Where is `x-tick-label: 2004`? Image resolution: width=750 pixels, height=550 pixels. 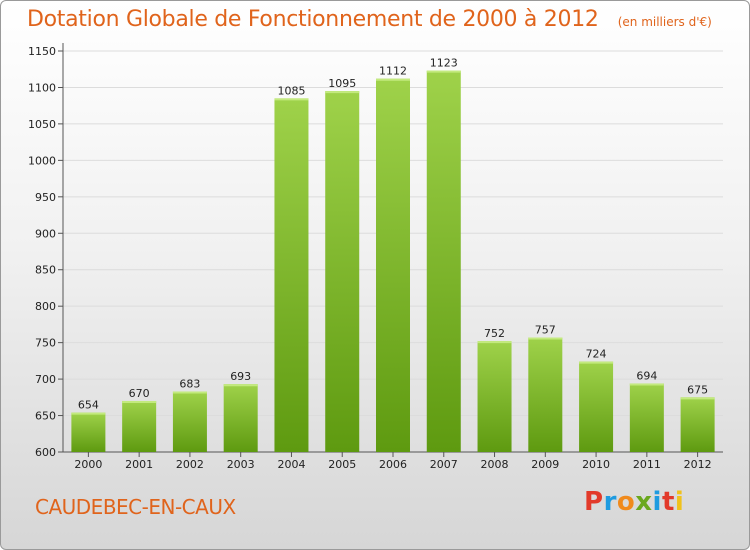
x-tick-label: 2004 is located at coordinates (291, 464).